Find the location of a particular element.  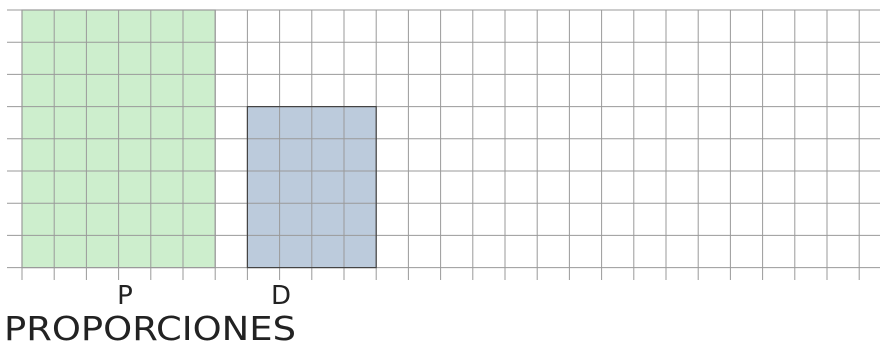

shape-d-outline is located at coordinates (311, 187).